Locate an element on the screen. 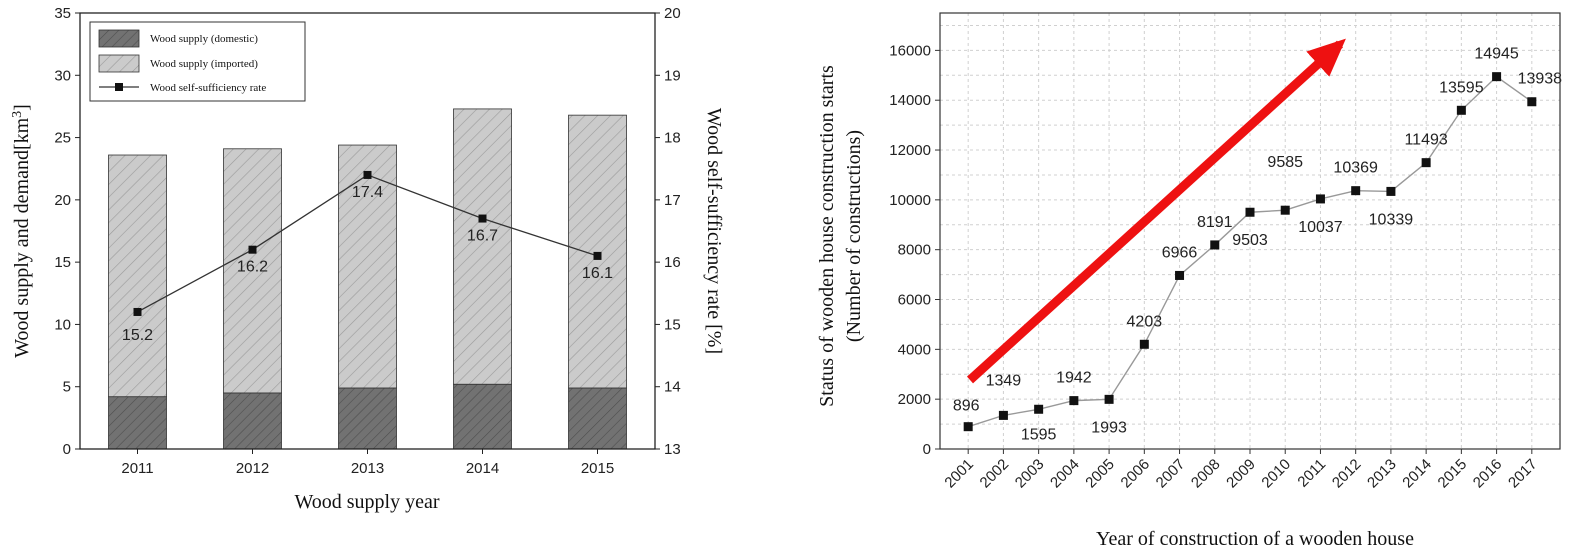  data-label: 13595 is located at coordinates (1461, 87).